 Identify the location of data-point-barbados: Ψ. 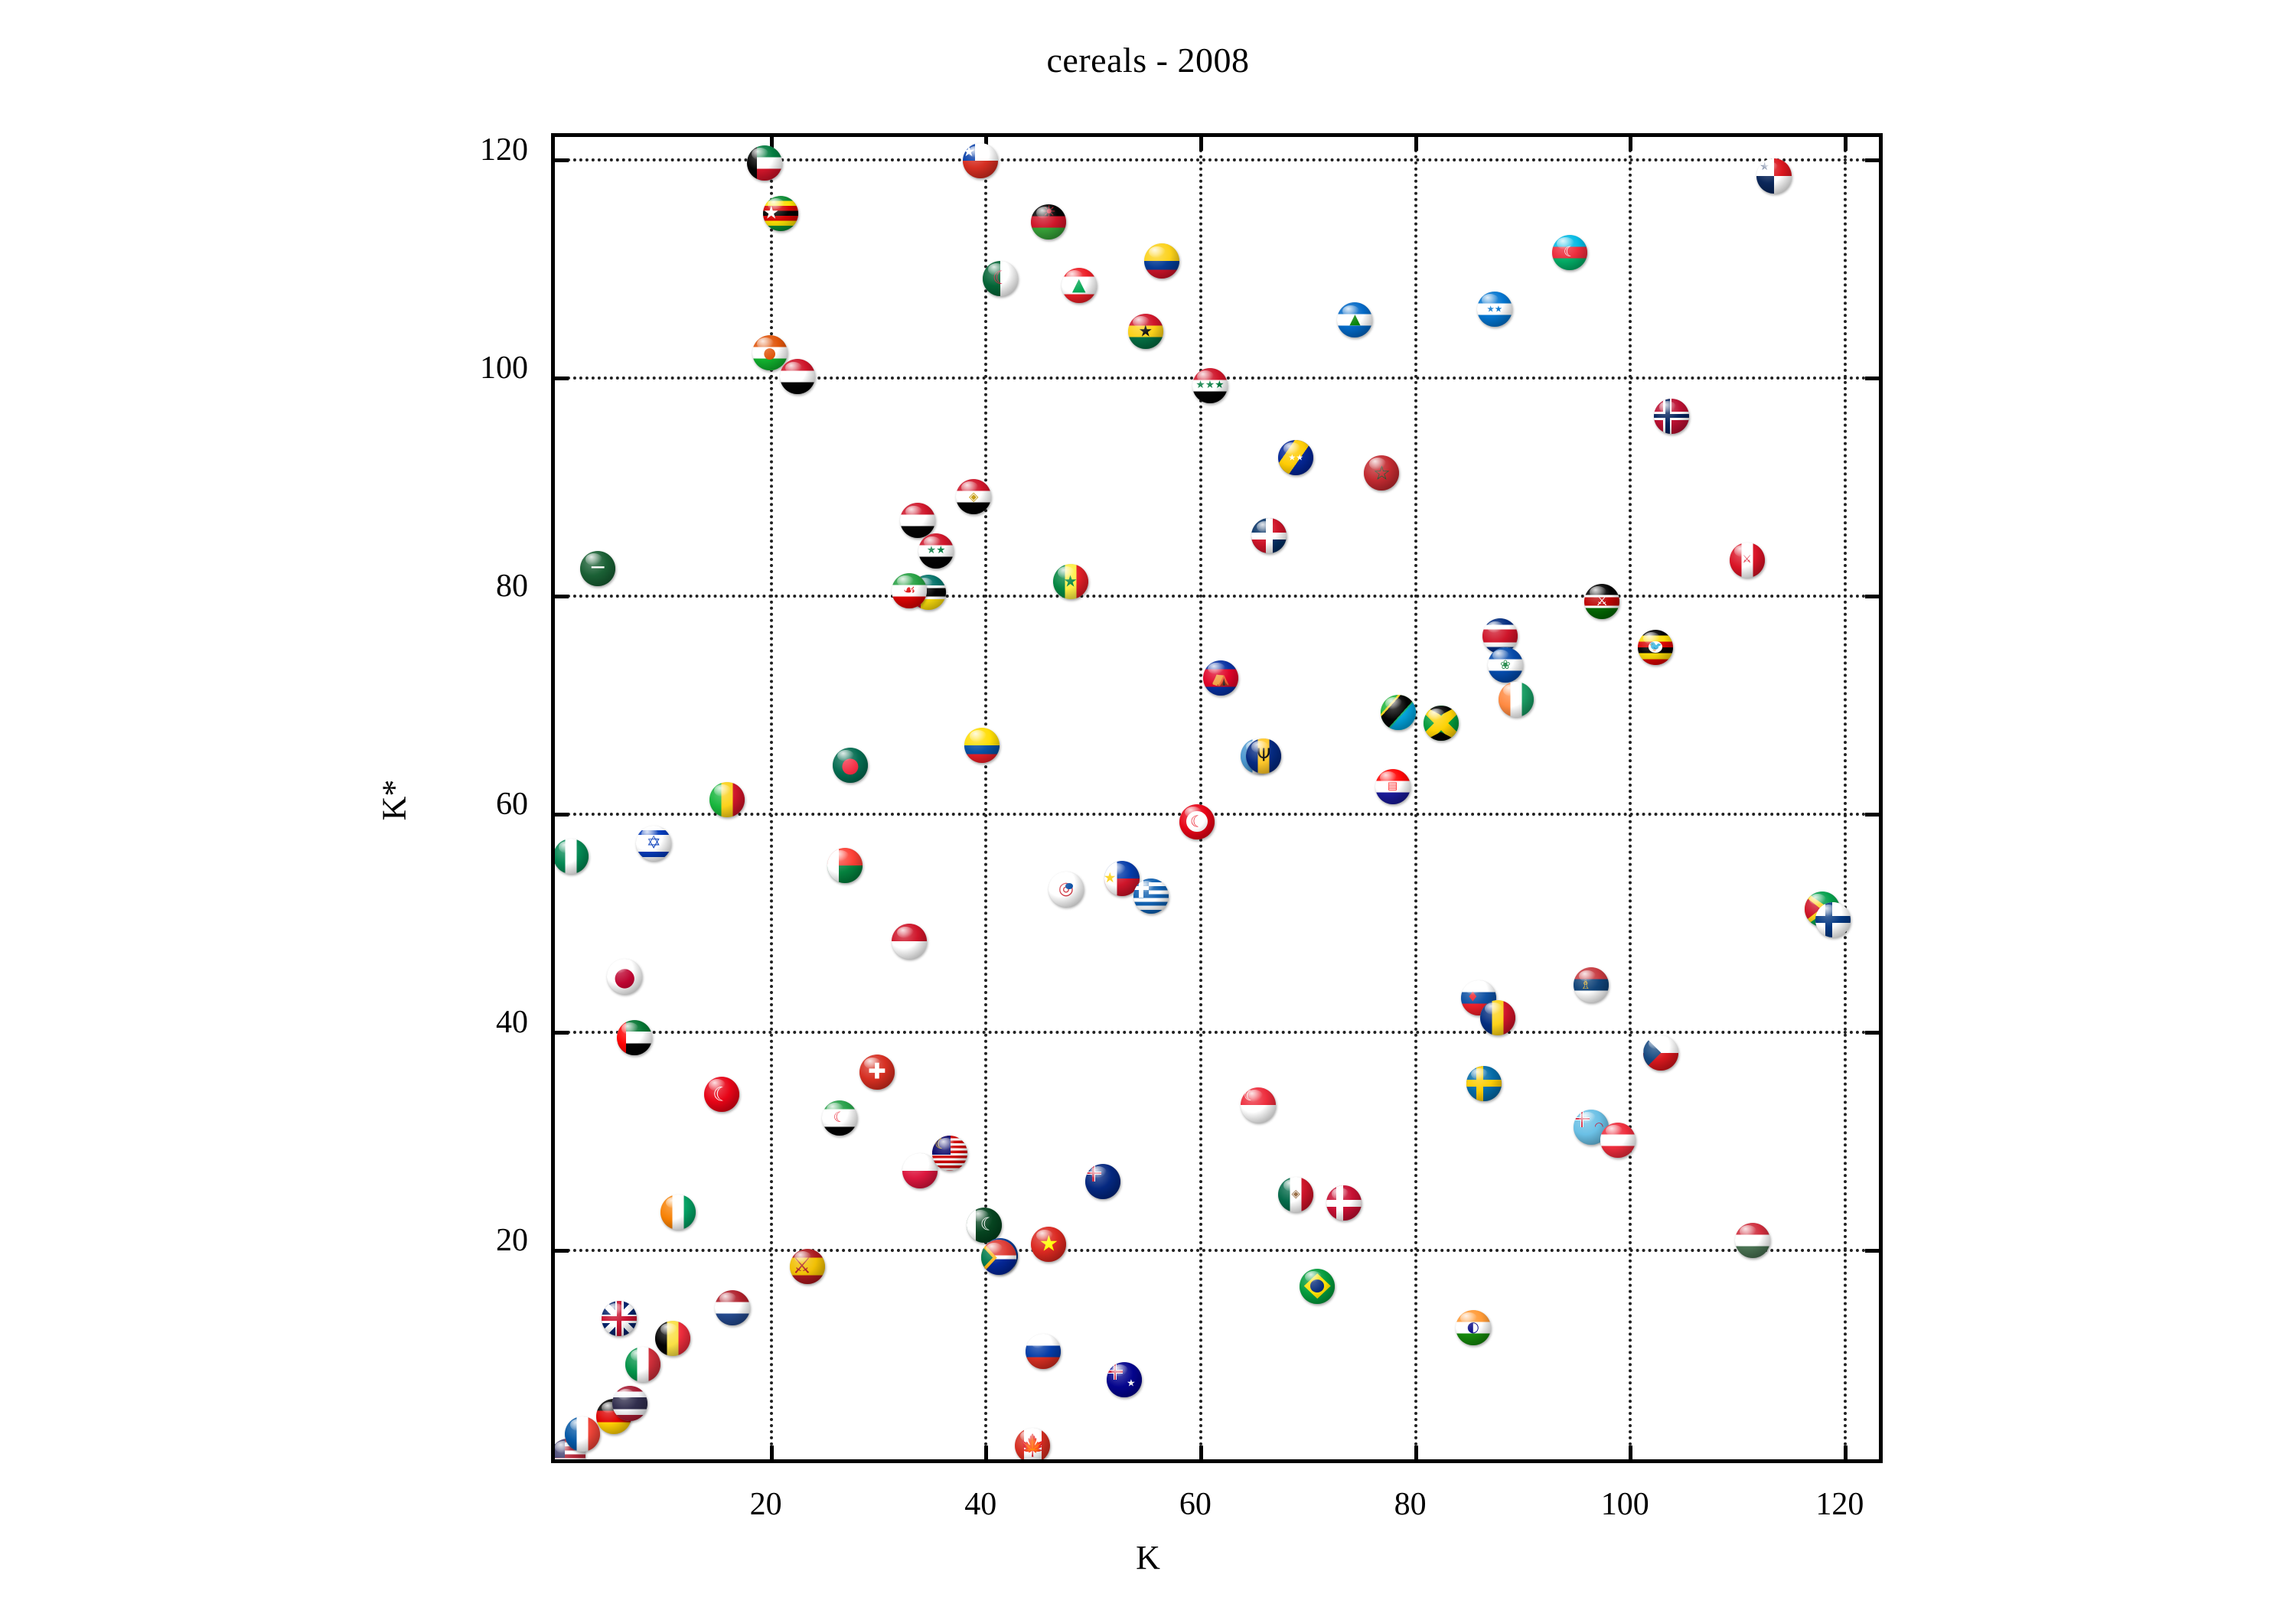
(1264, 756).